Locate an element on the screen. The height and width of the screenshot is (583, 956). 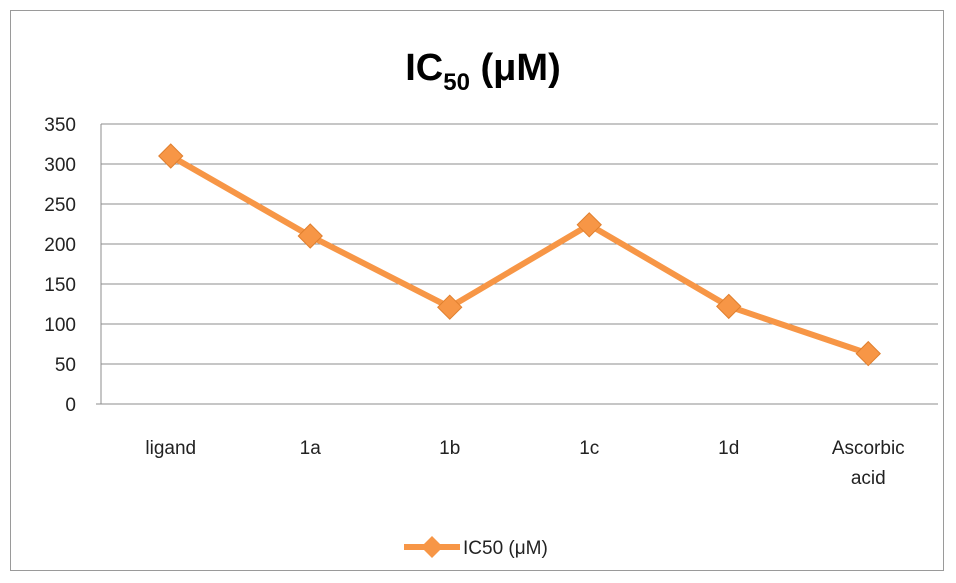
y-tick-label: 150 is located at coordinates (60, 285).